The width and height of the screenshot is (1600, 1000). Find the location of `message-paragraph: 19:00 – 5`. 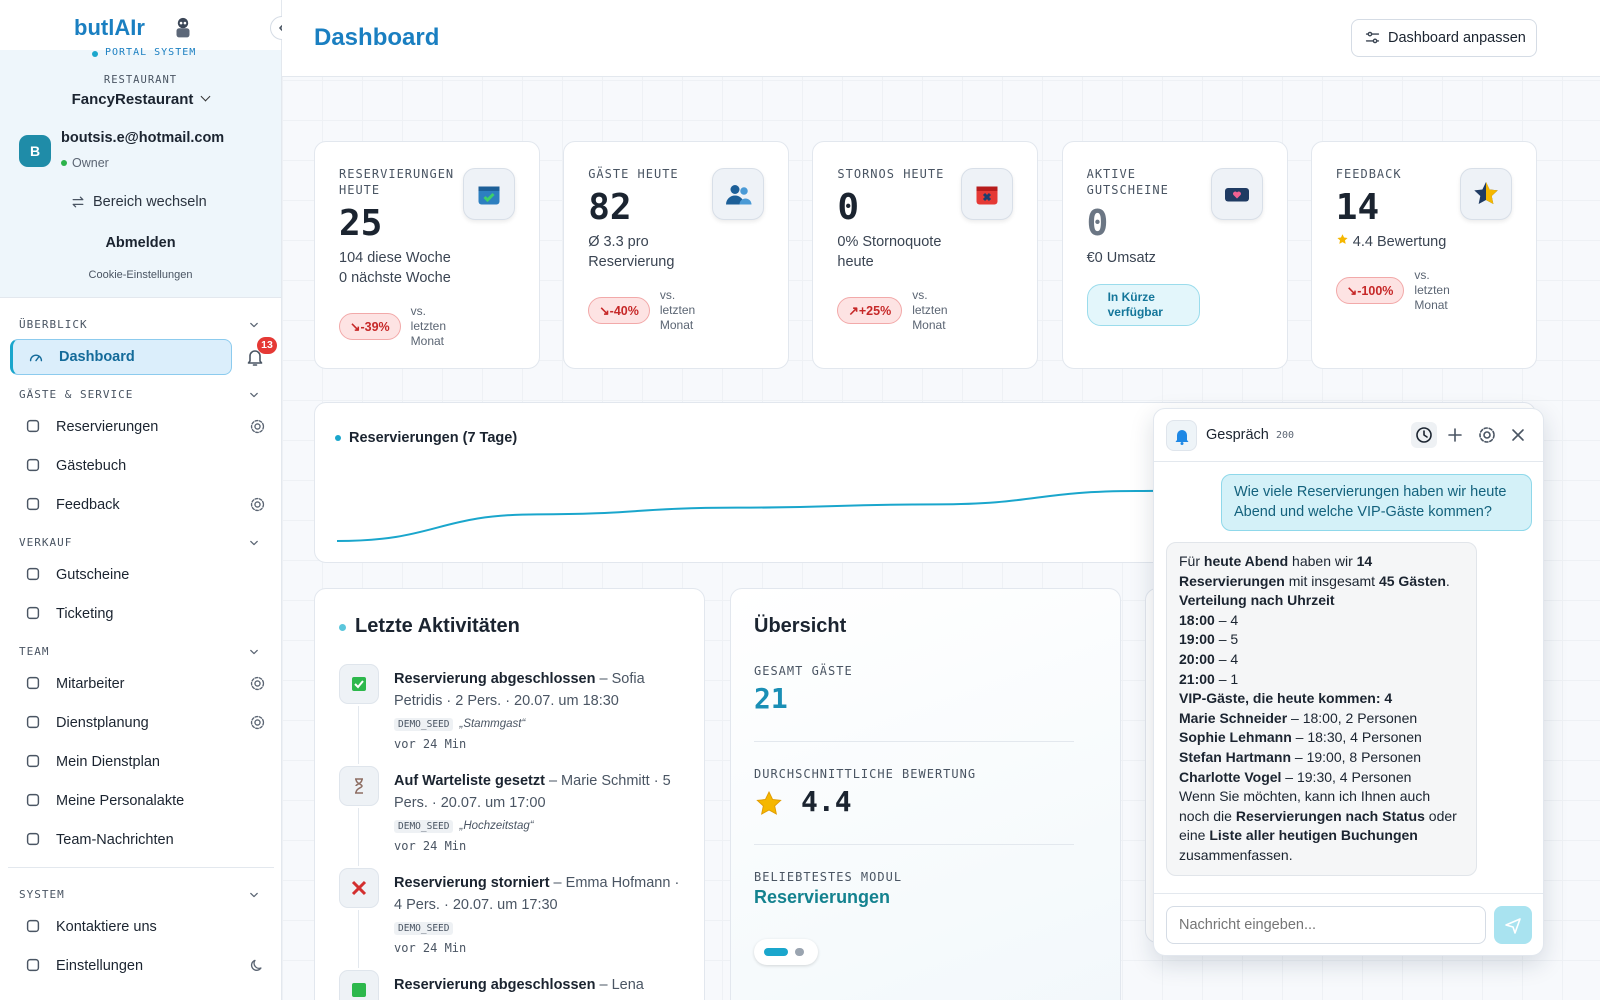

message-paragraph: 19:00 – 5 is located at coordinates (1321, 640).